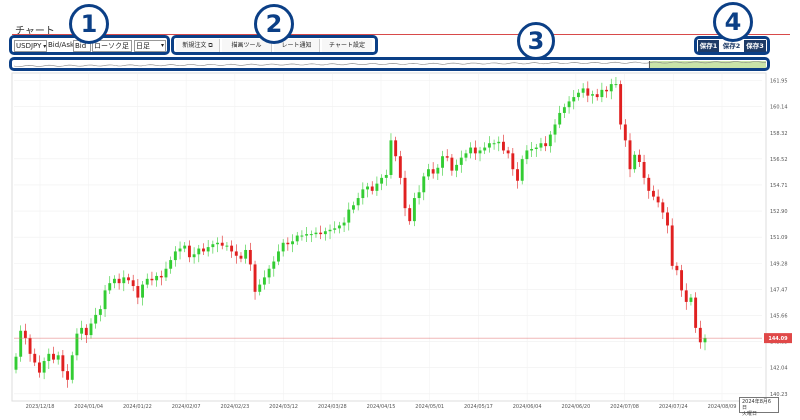 The image size is (800, 420). What do you see at coordinates (779, 160) in the screenshot?
I see `y-tick-label: 156.52` at bounding box center [779, 160].